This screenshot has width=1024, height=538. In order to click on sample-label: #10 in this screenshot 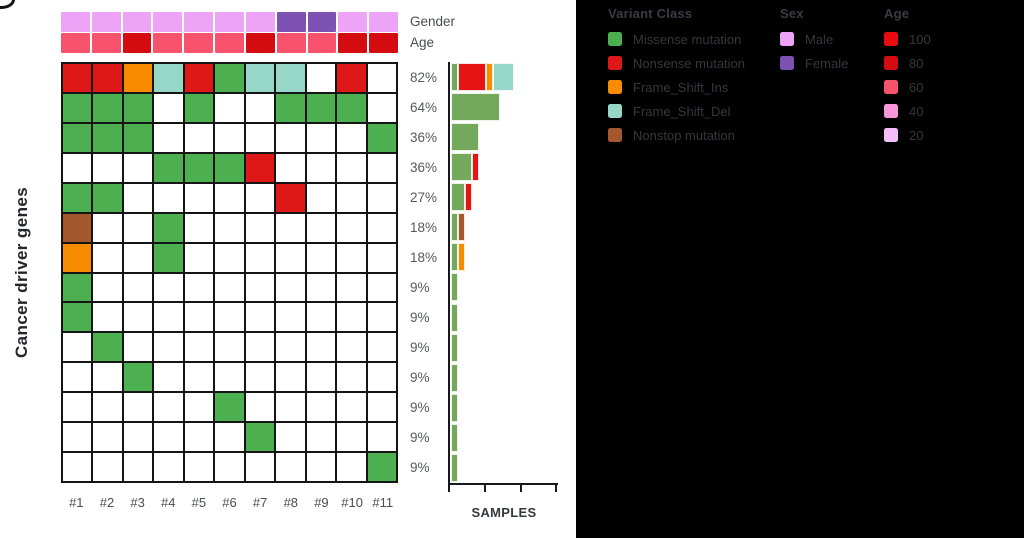, I will do `click(352, 502)`.